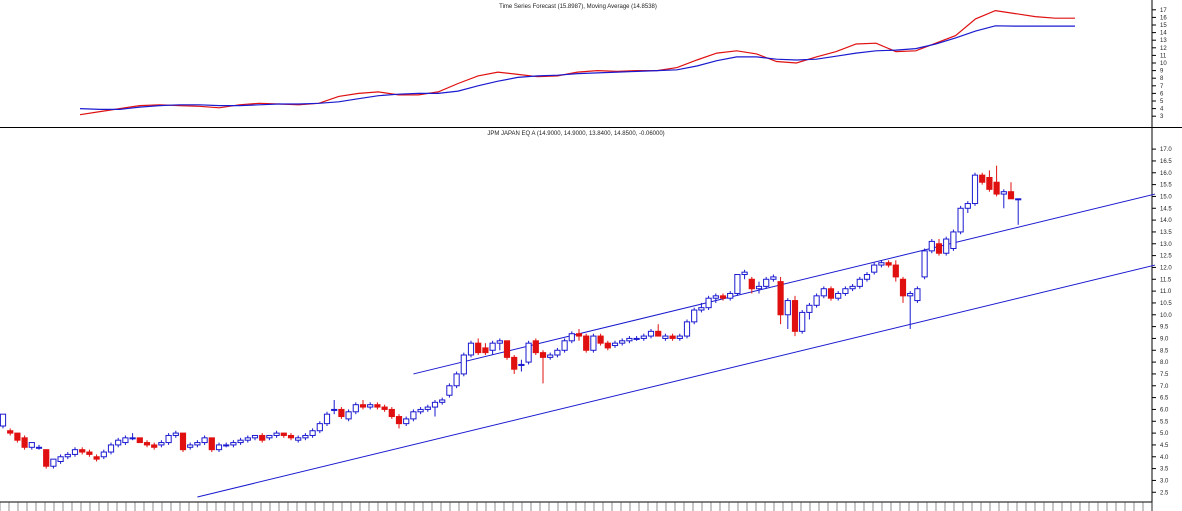  What do you see at coordinates (1163, 11) in the screenshot?
I see `forecast-y-tick-label: 17` at bounding box center [1163, 11].